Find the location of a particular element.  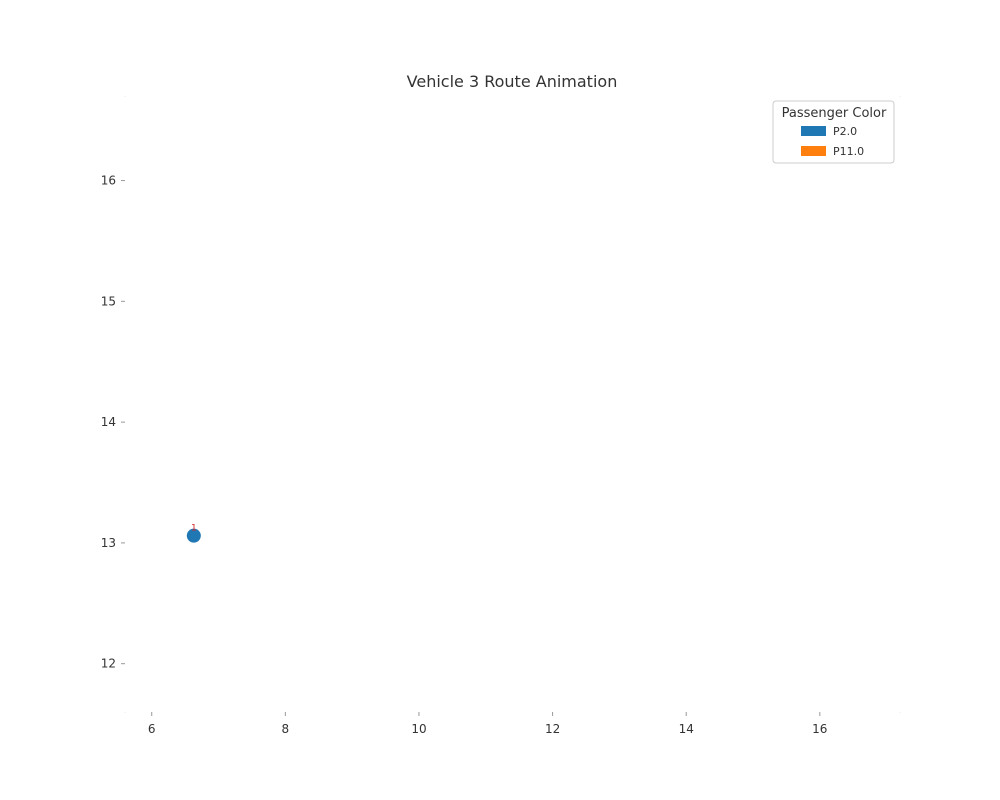

data-points: 1 is located at coordinates (194, 533).